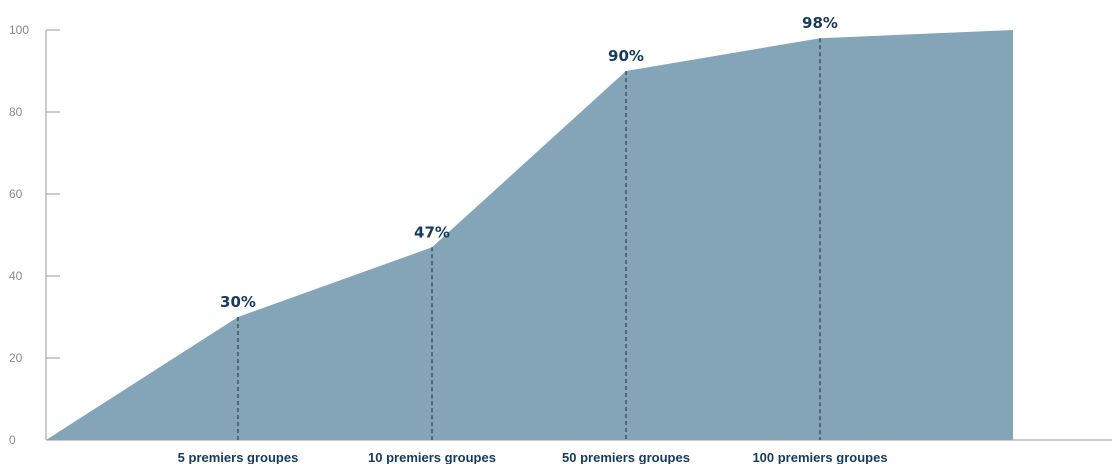  I want to click on category-label: 10 premiers groupes, so click(432, 457).